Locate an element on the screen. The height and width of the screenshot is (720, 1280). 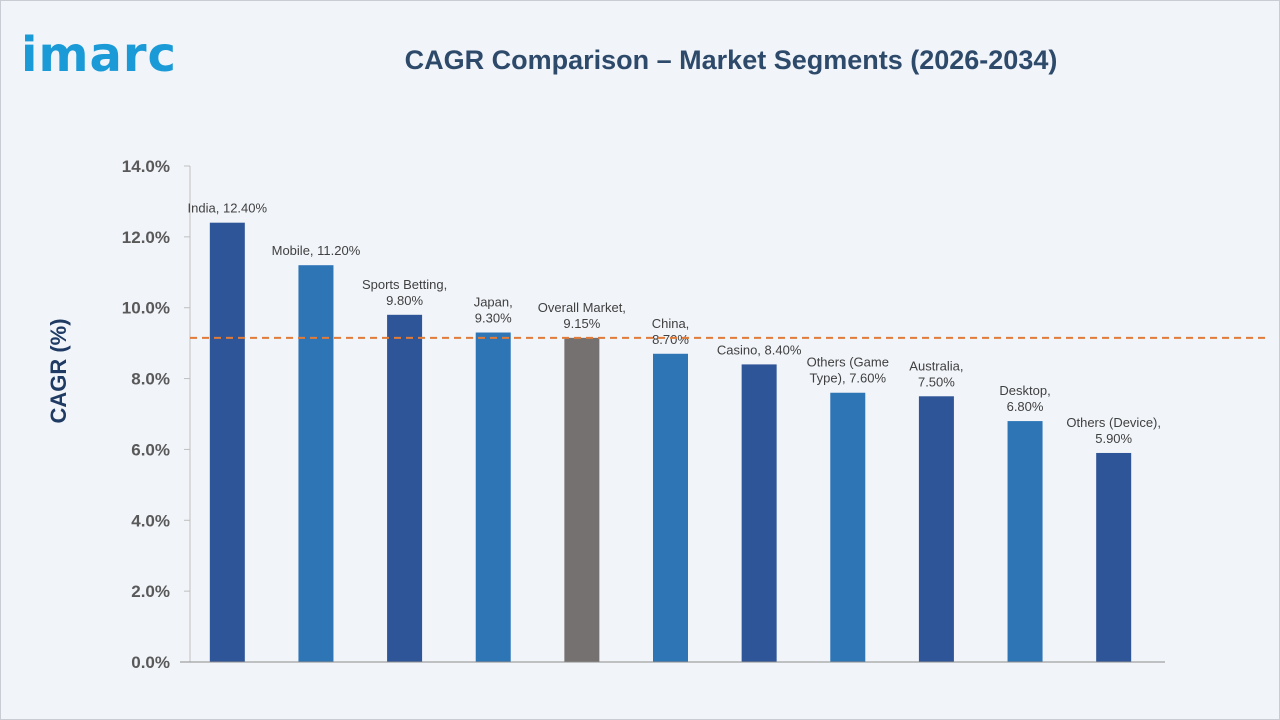
y-tick-label: 0.0% is located at coordinates (150, 662).